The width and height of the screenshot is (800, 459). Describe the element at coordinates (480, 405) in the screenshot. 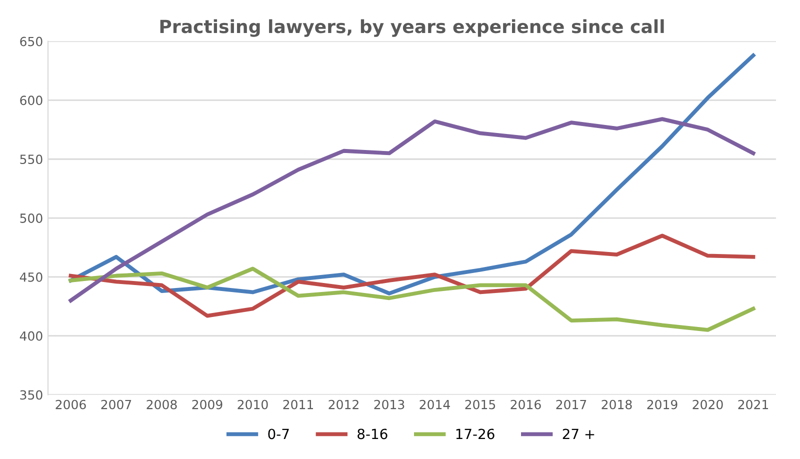

I see `x-tick-label: 2015` at that location.